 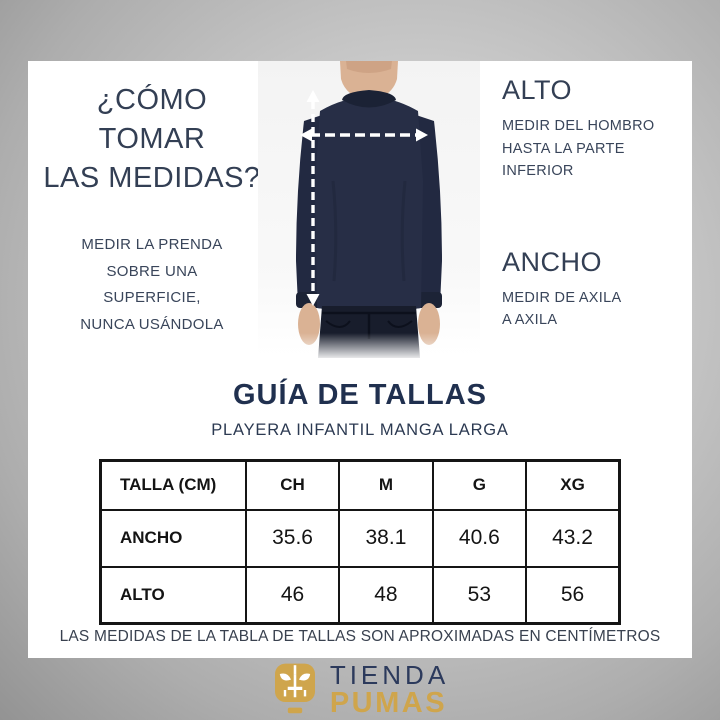 What do you see at coordinates (537, 90) in the screenshot?
I see `alto-label: ALTO` at bounding box center [537, 90].